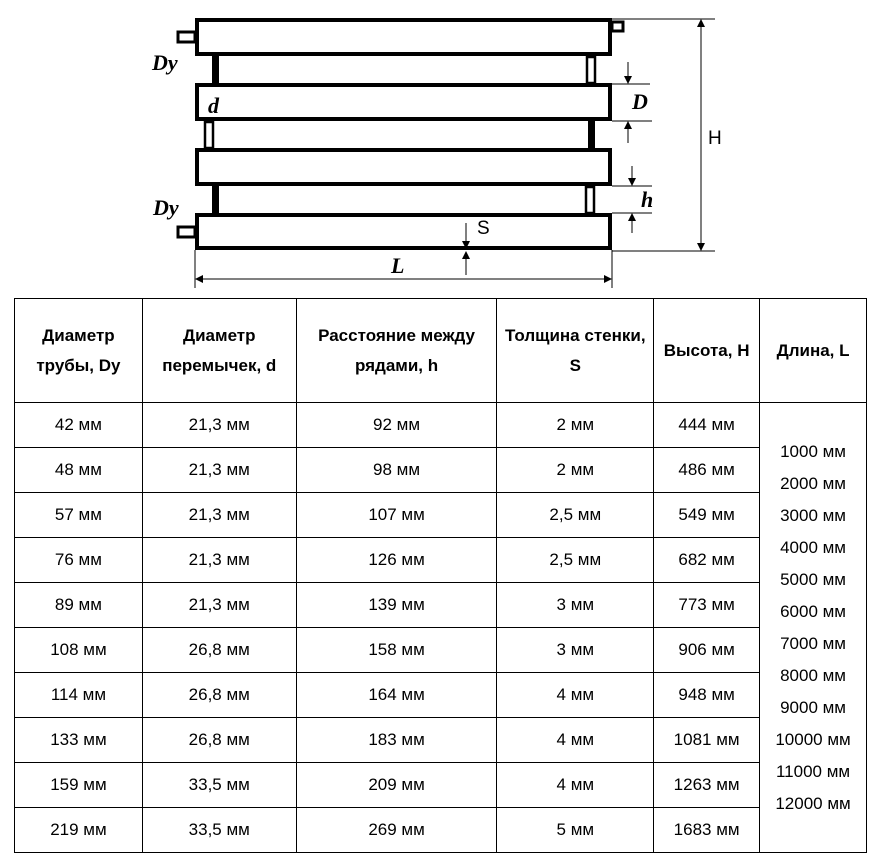  Describe the element at coordinates (78, 740) in the screenshot. I see `cell-dy: 133 мм` at that location.